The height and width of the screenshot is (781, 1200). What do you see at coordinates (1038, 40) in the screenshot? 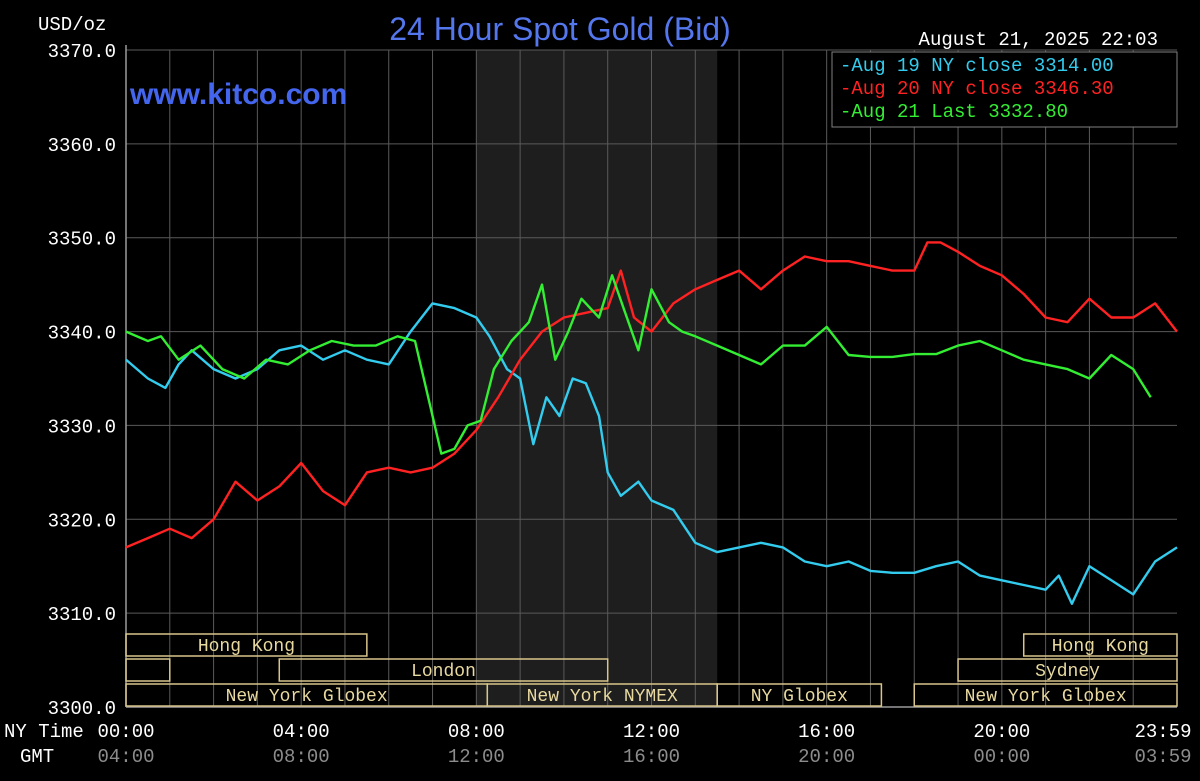
I see `chart-timestamp: August 21, 2025 22:03` at bounding box center [1038, 40].